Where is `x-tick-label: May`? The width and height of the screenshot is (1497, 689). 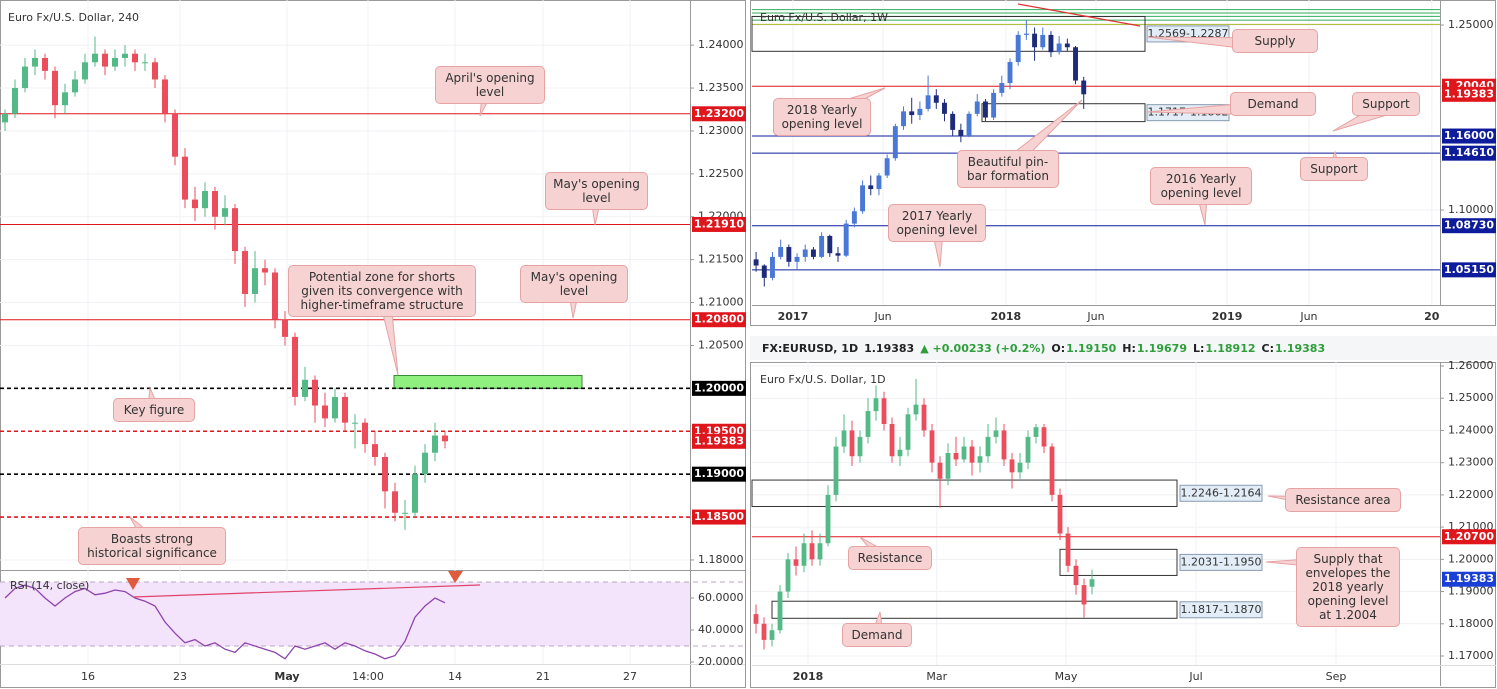
x-tick-label: May is located at coordinates (286, 676).